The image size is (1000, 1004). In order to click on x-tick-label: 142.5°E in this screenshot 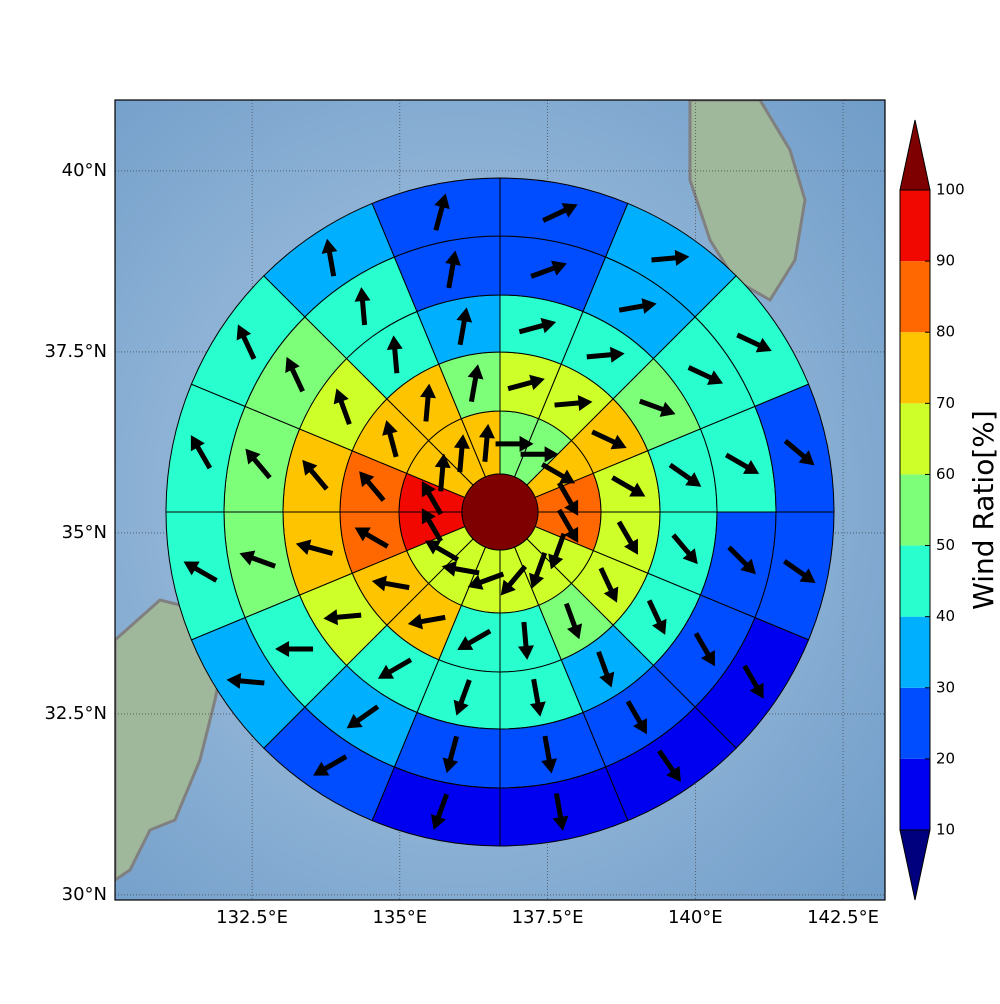, I will do `click(843, 917)`.